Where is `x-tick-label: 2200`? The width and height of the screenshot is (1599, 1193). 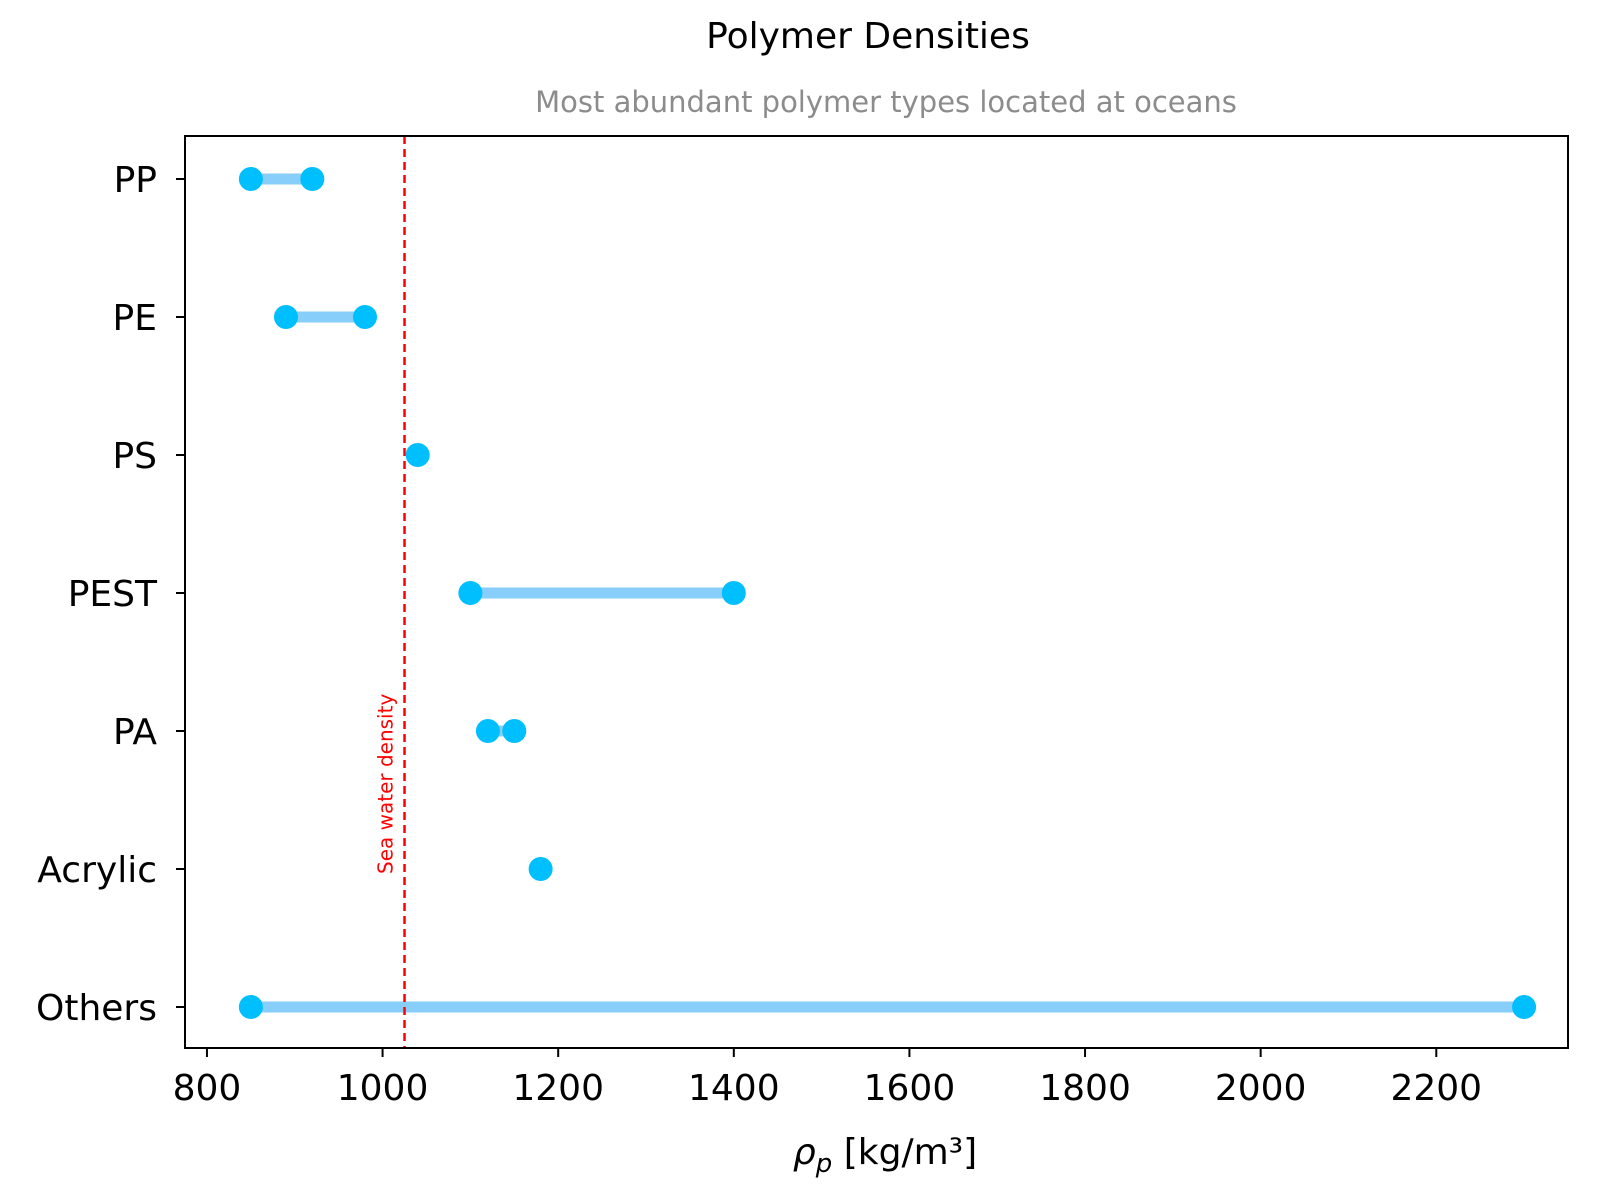
x-tick-label: 2200 is located at coordinates (1436, 1088).